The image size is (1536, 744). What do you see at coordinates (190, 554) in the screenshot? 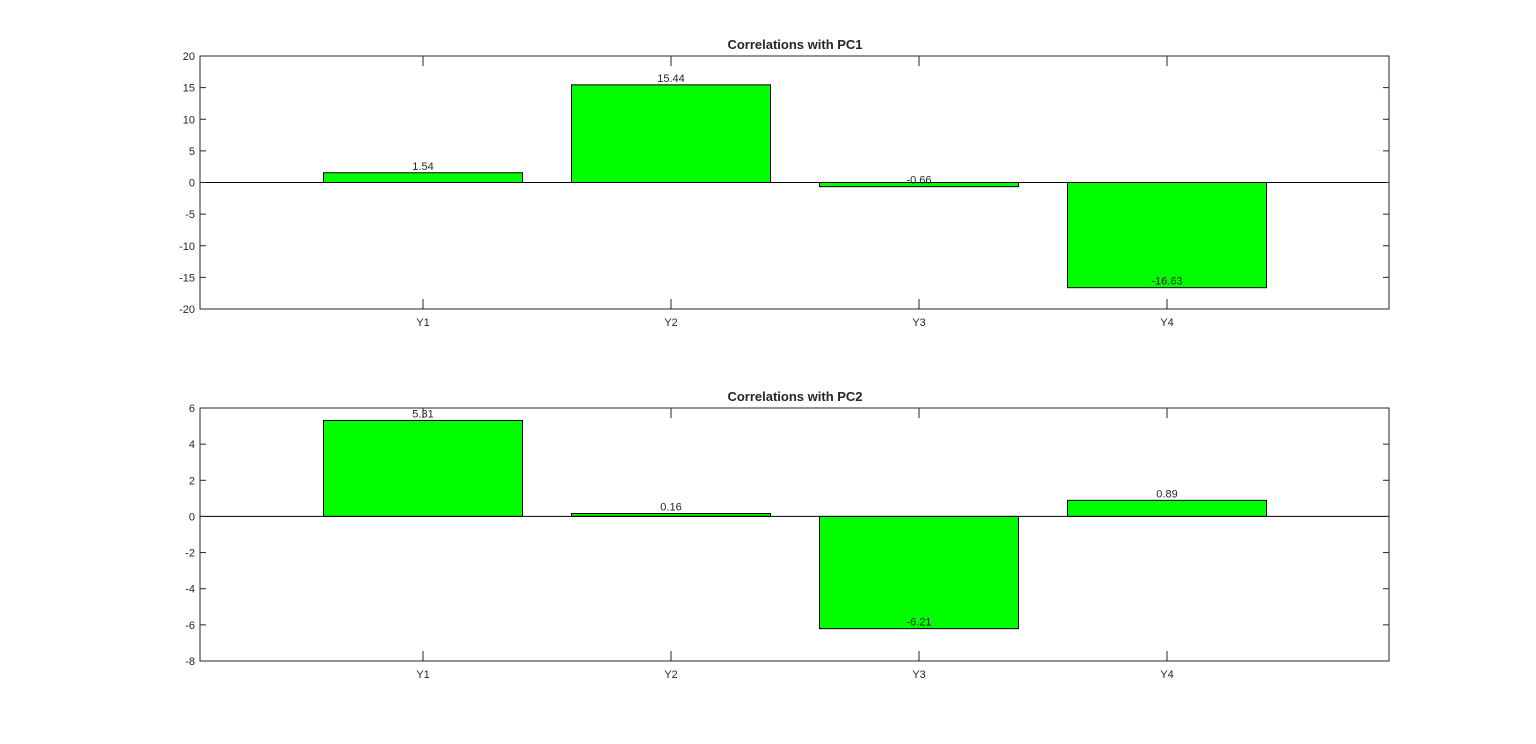
I see `y-tick-label: -2` at bounding box center [190, 554].